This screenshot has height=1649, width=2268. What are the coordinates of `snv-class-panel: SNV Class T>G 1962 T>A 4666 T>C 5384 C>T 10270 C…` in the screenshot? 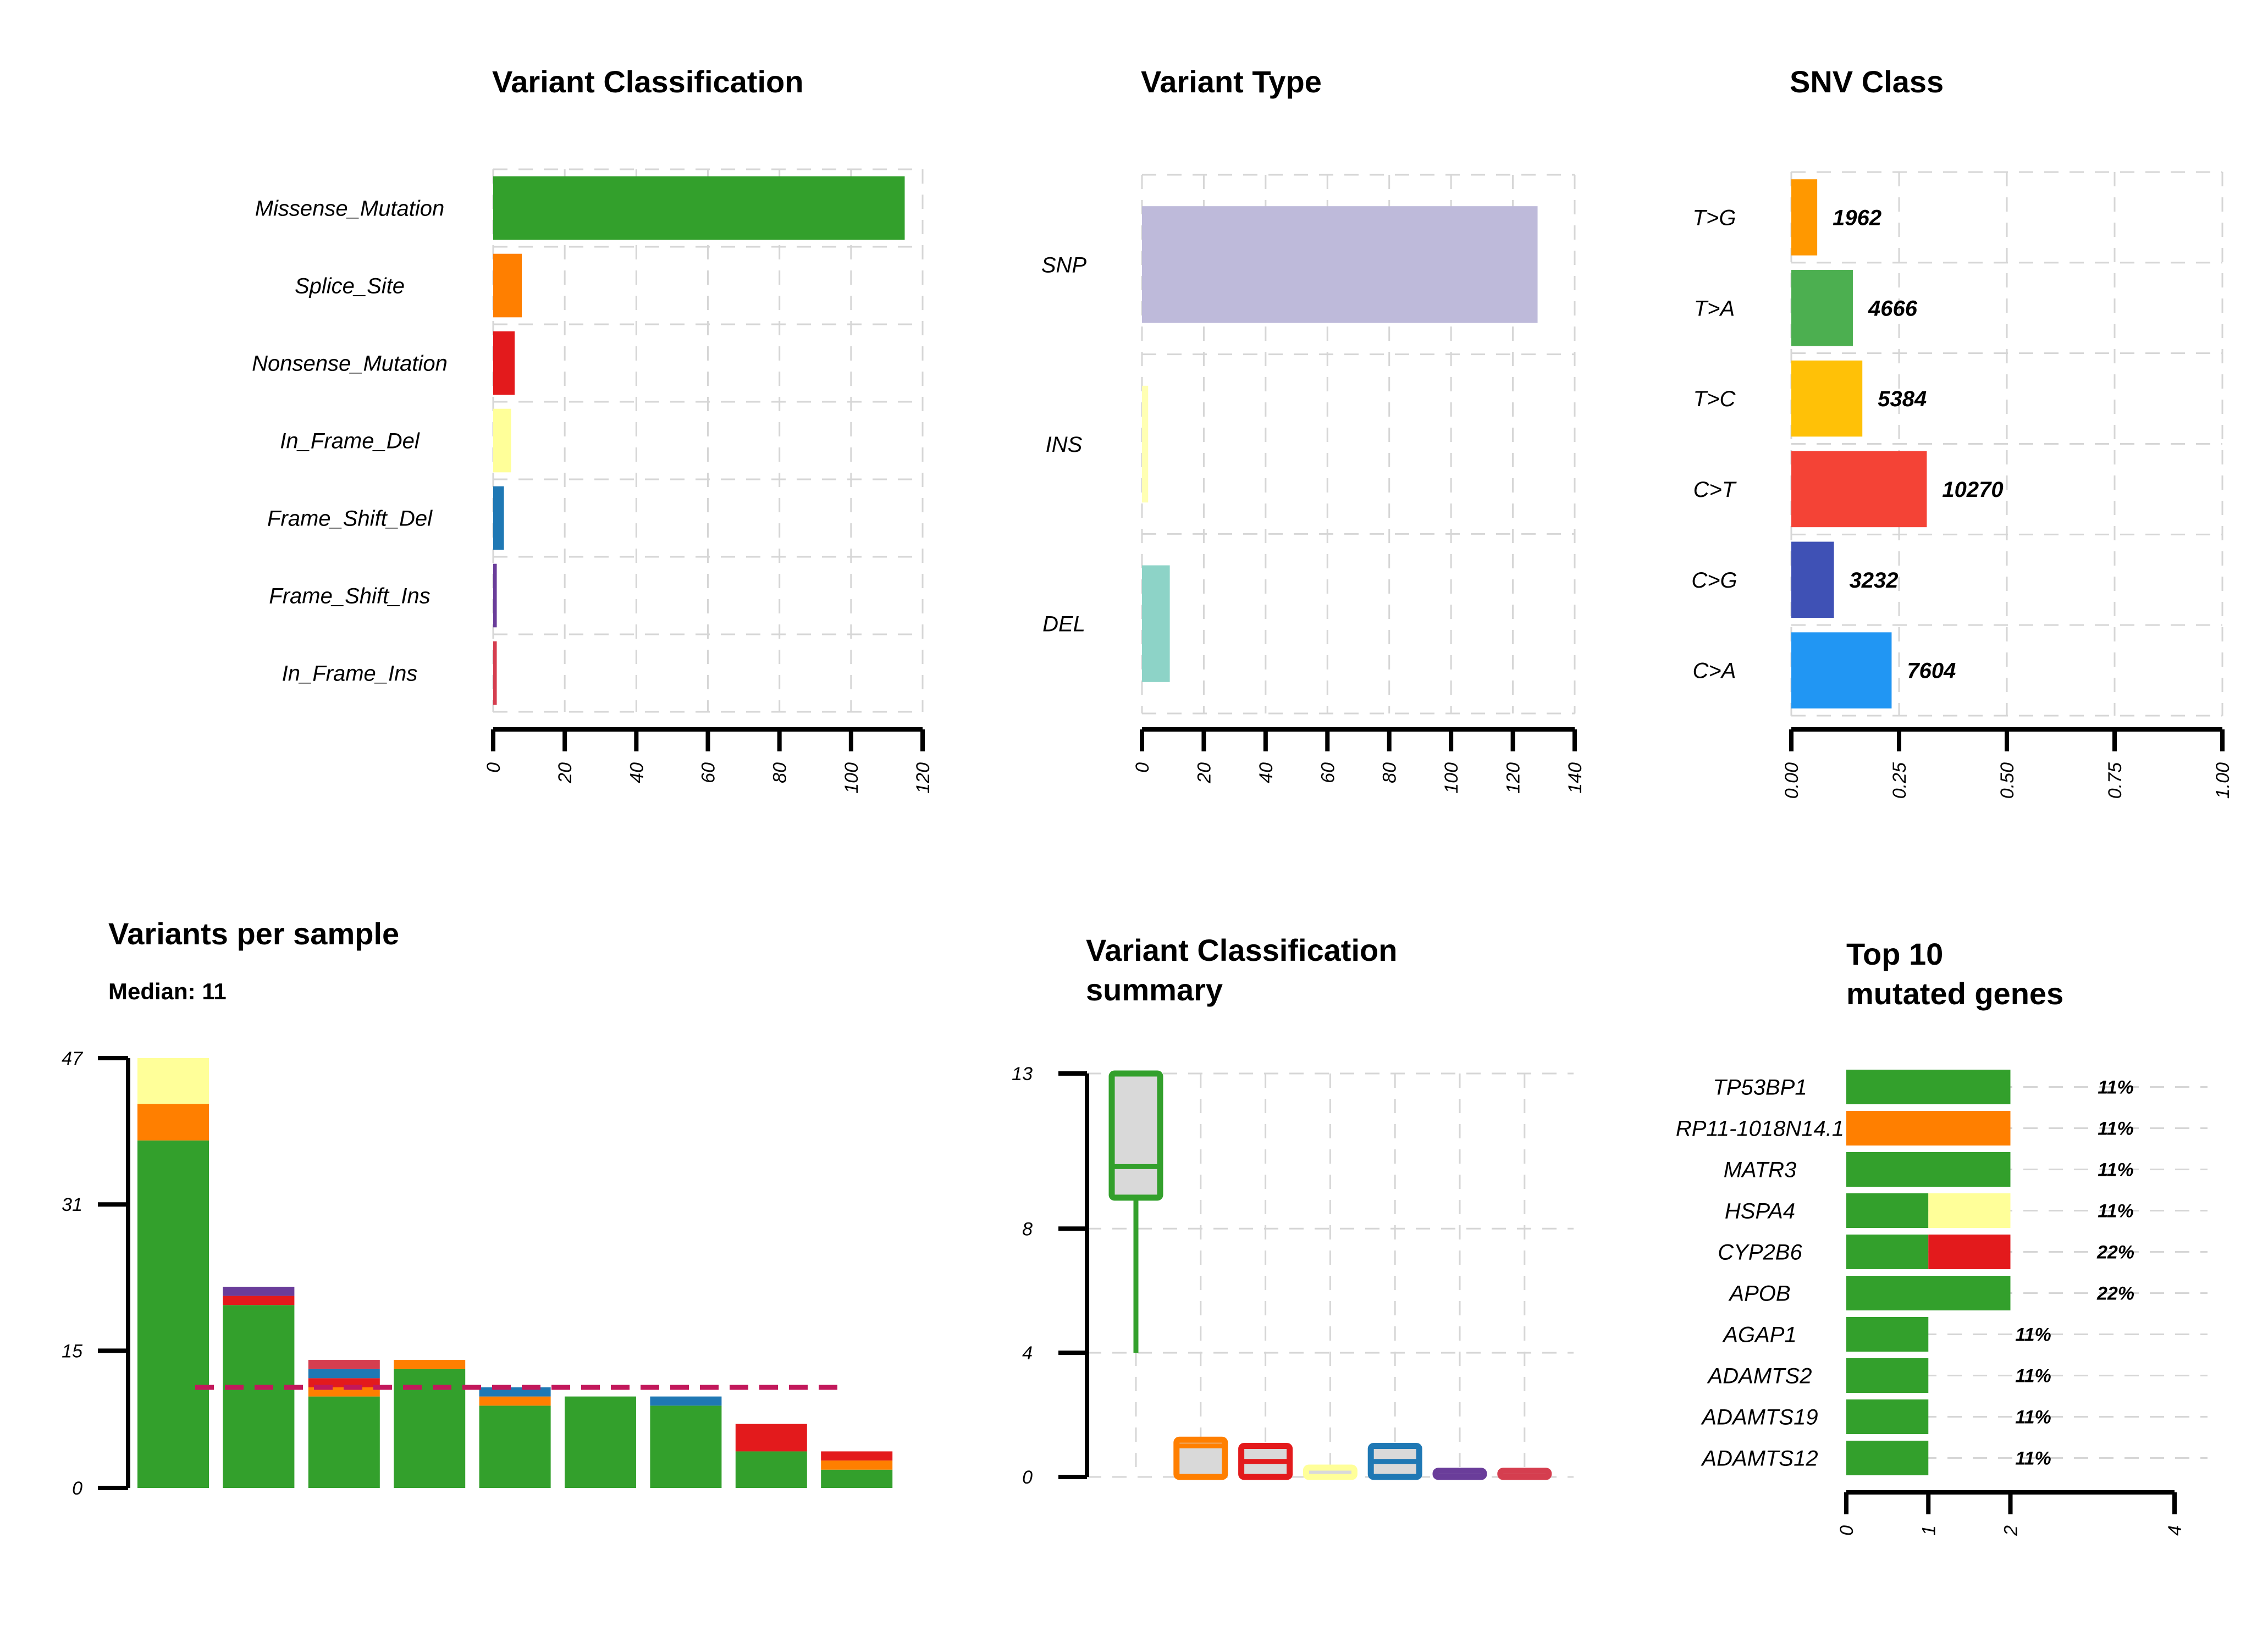 It's located at (1962, 431).